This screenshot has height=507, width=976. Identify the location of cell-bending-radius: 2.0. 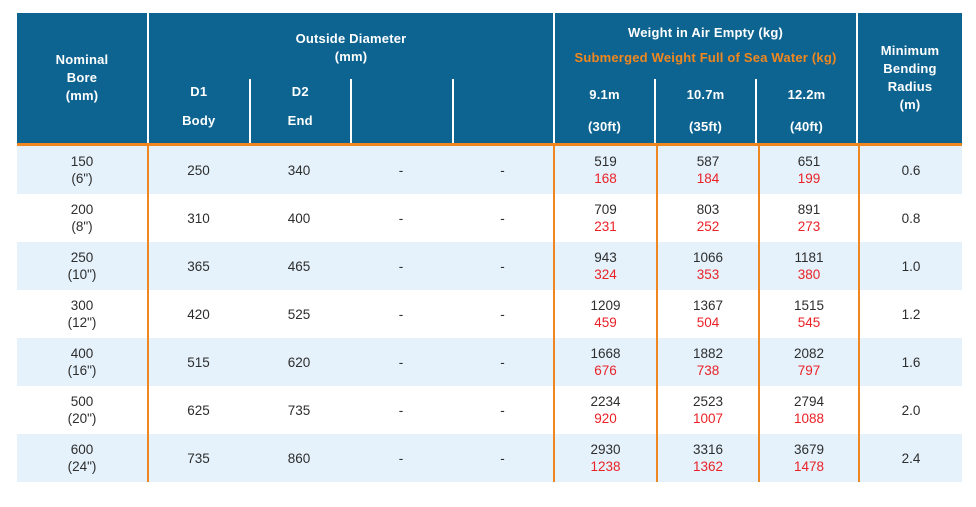
(910, 410).